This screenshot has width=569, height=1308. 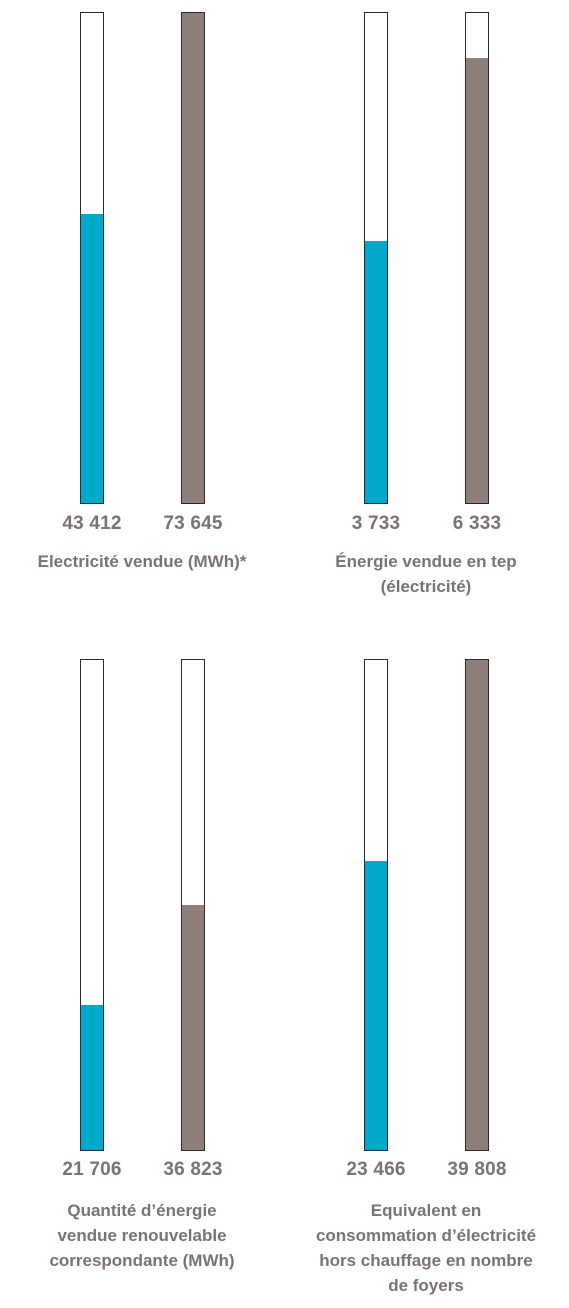 What do you see at coordinates (477, 523) in the screenshot?
I see `value-label: 6 333` at bounding box center [477, 523].